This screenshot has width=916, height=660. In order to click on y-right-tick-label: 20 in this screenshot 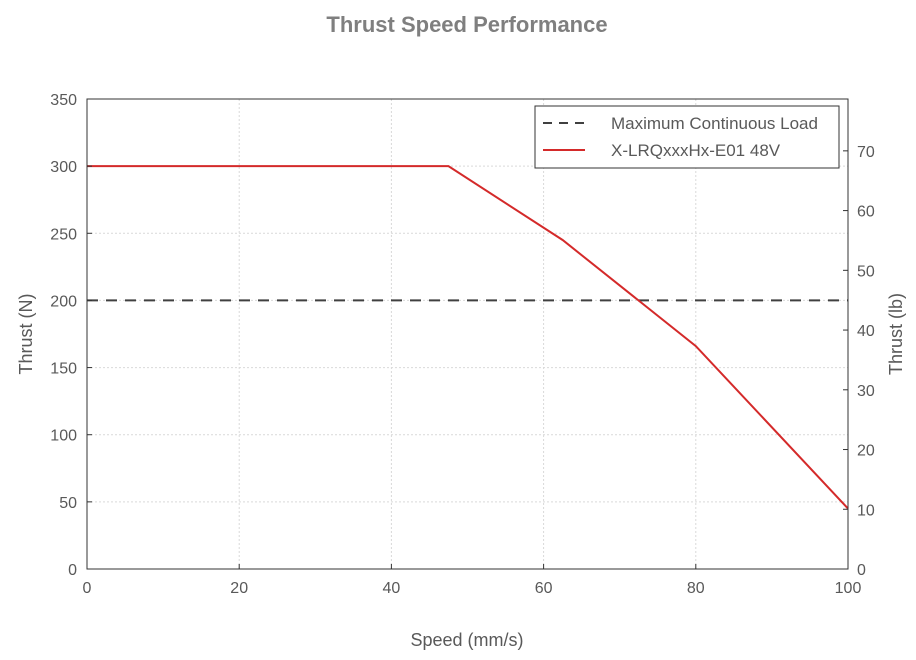, I will do `click(866, 451)`.